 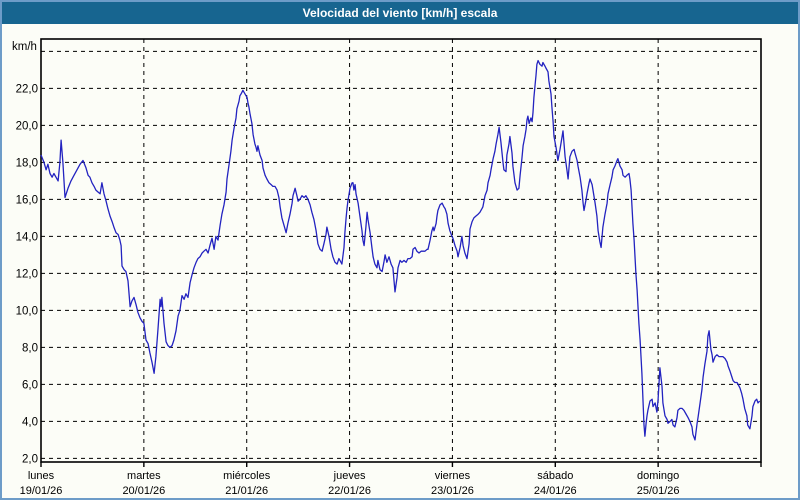 What do you see at coordinates (27, 237) in the screenshot?
I see `y-tick-label: 14,0` at bounding box center [27, 237].